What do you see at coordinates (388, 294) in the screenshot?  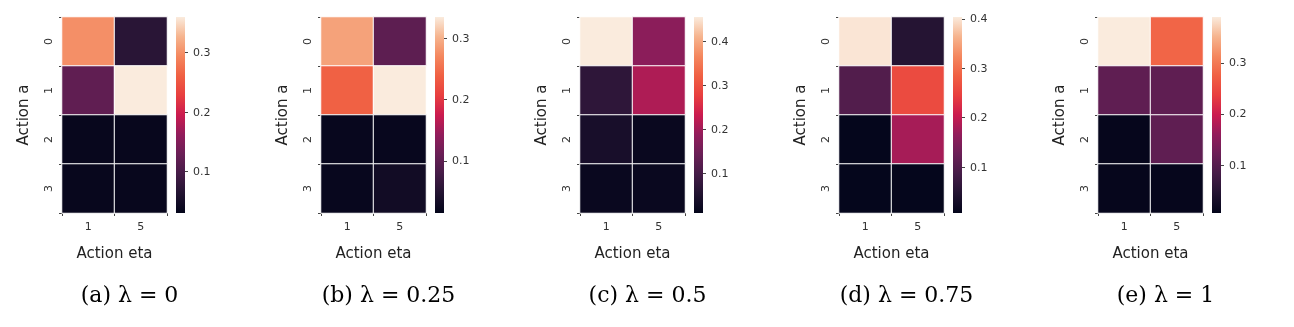 I see `text: (b) λ = 0.25` at bounding box center [388, 294].